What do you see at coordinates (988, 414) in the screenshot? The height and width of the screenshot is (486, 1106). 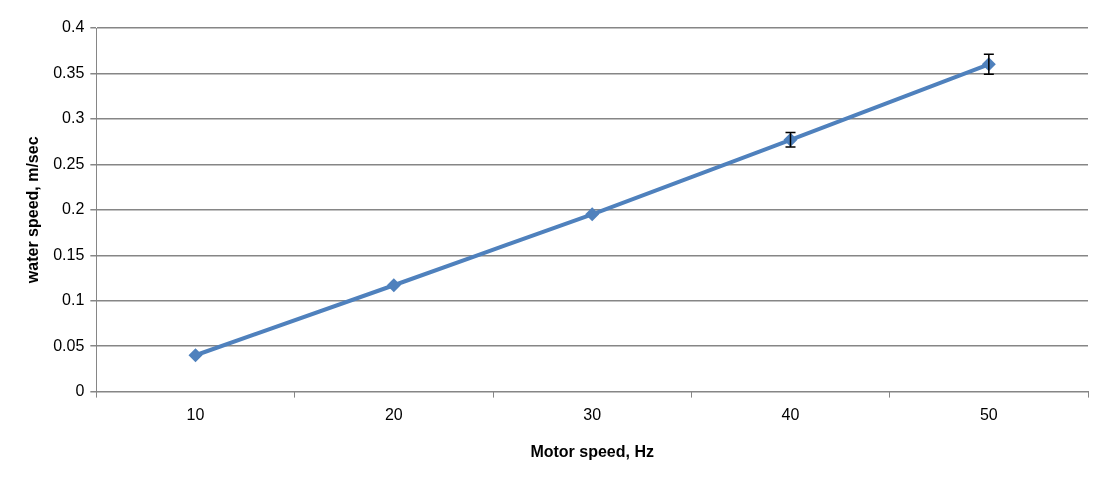 I see `x-tick-label: 50` at bounding box center [988, 414].